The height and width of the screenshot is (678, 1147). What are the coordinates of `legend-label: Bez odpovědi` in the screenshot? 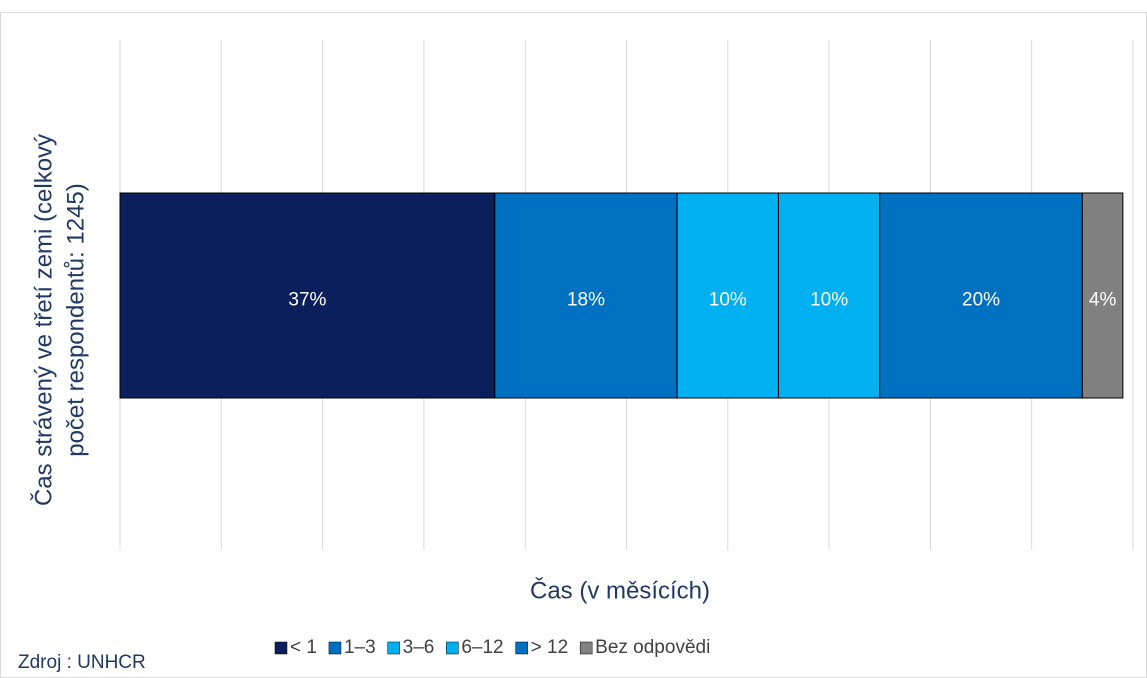 It's located at (652, 647).